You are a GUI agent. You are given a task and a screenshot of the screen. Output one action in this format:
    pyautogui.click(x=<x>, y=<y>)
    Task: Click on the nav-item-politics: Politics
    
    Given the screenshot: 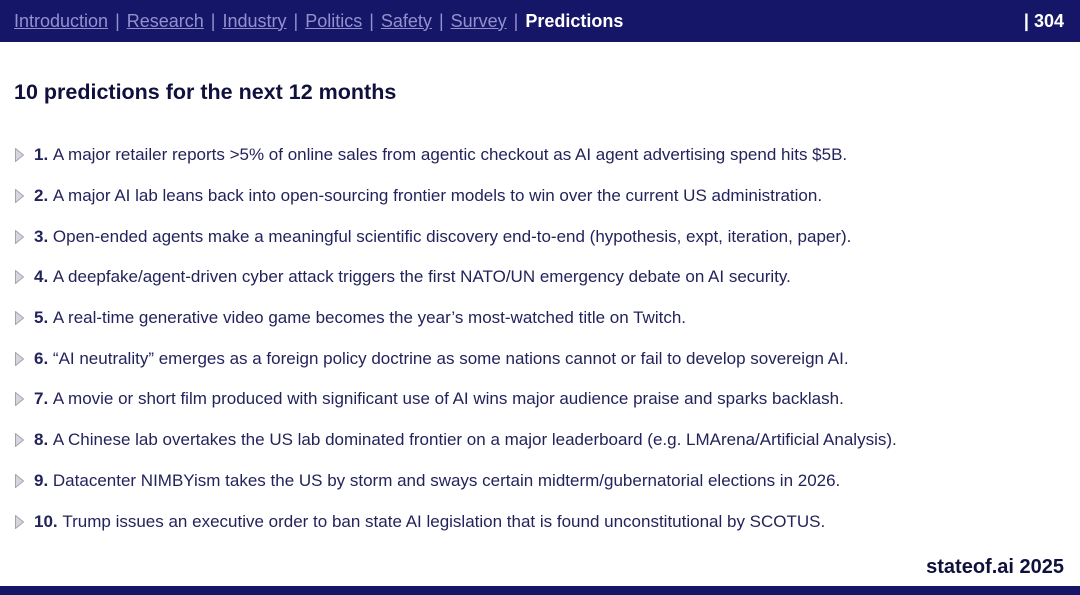 What is the action you would take?
    pyautogui.click(x=334, y=20)
    